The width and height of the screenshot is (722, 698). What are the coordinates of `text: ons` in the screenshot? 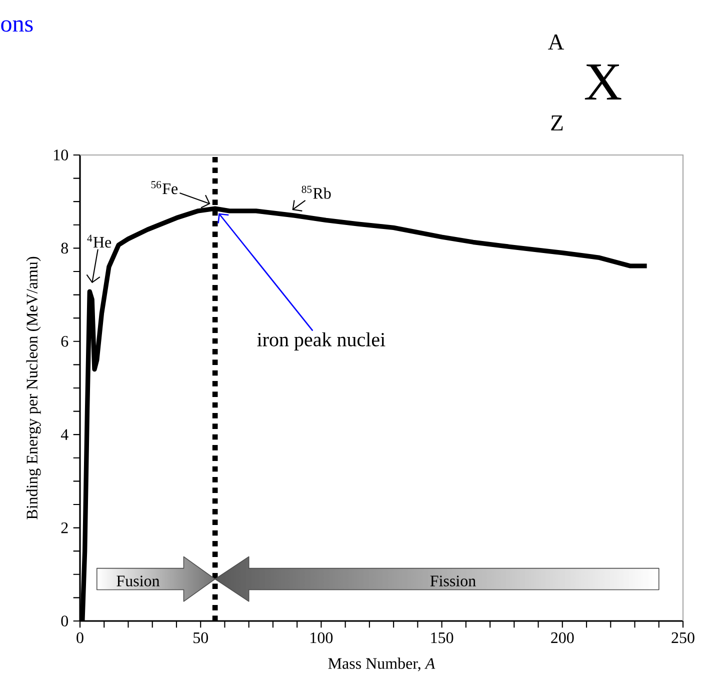 It's located at (17, 26).